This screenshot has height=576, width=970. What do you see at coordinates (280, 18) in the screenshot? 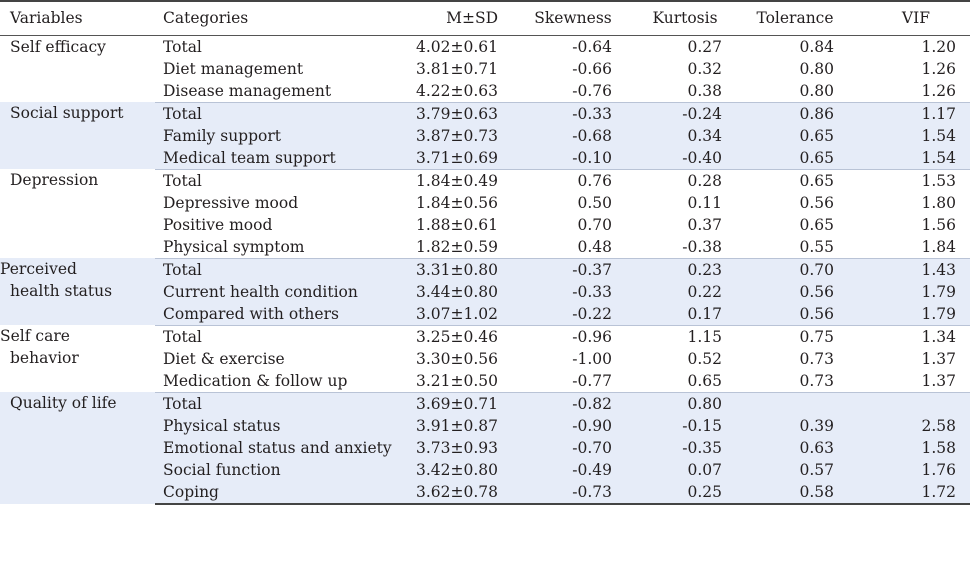
I see `header-categories: Categories` at bounding box center [280, 18].